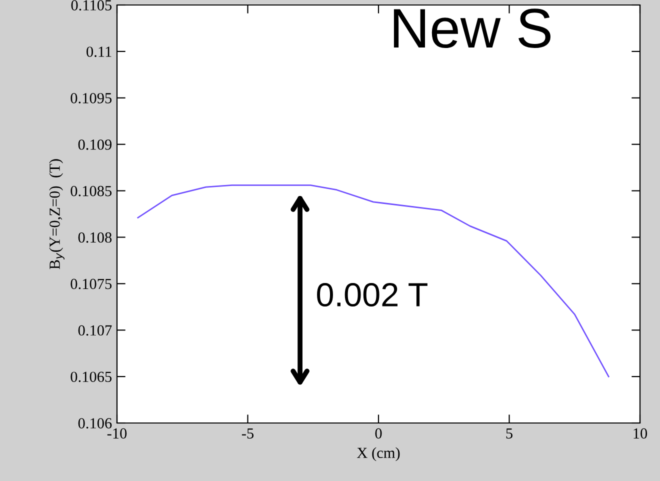 Image resolution: width=660 pixels, height=481 pixels. Describe the element at coordinates (509, 433) in the screenshot. I see `x-tick-label: 5` at that location.